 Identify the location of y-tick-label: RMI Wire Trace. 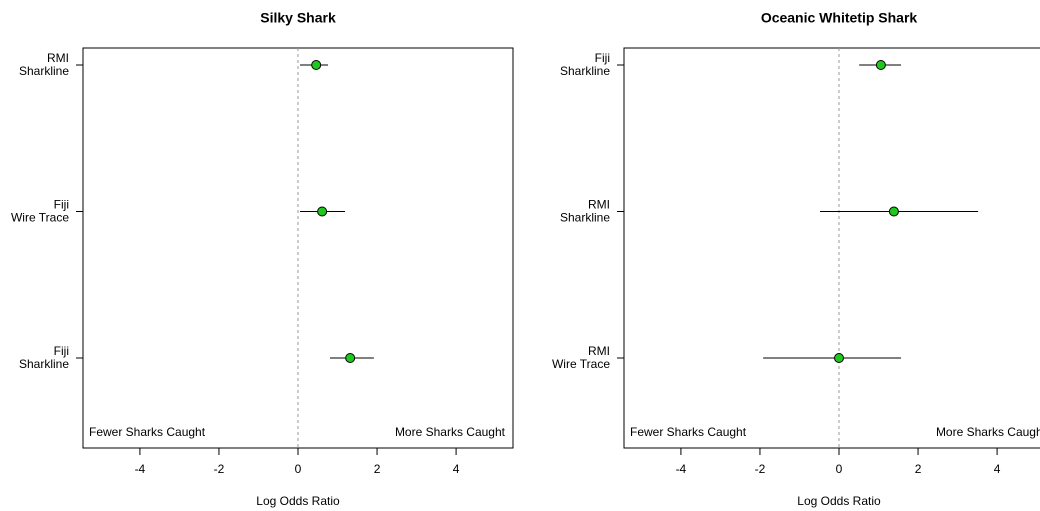
(581, 357).